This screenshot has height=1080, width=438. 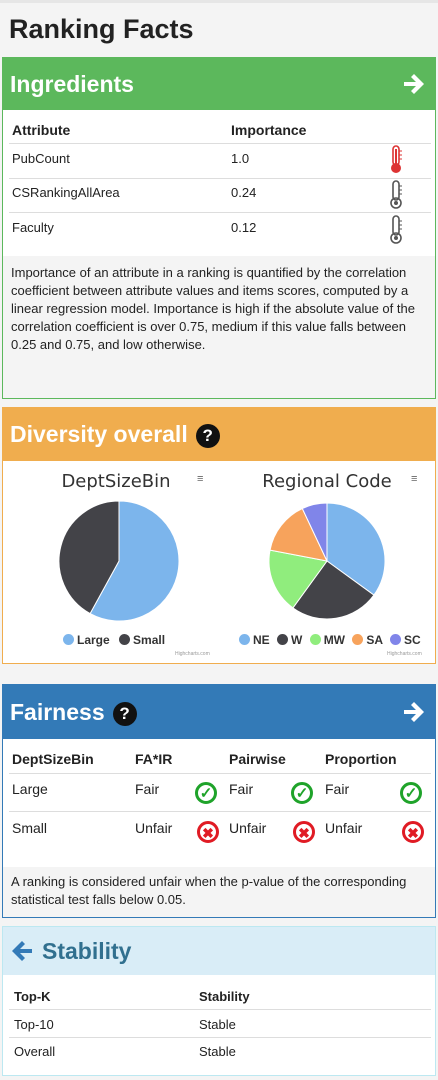 I want to click on col-importance: Importance, so click(x=269, y=130).